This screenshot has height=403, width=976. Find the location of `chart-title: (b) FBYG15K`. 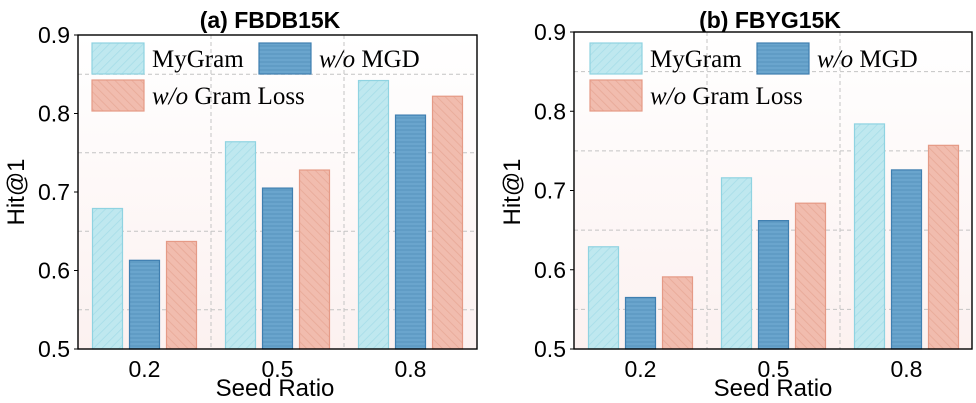

chart-title: (b) FBYG15K is located at coordinates (770, 20).